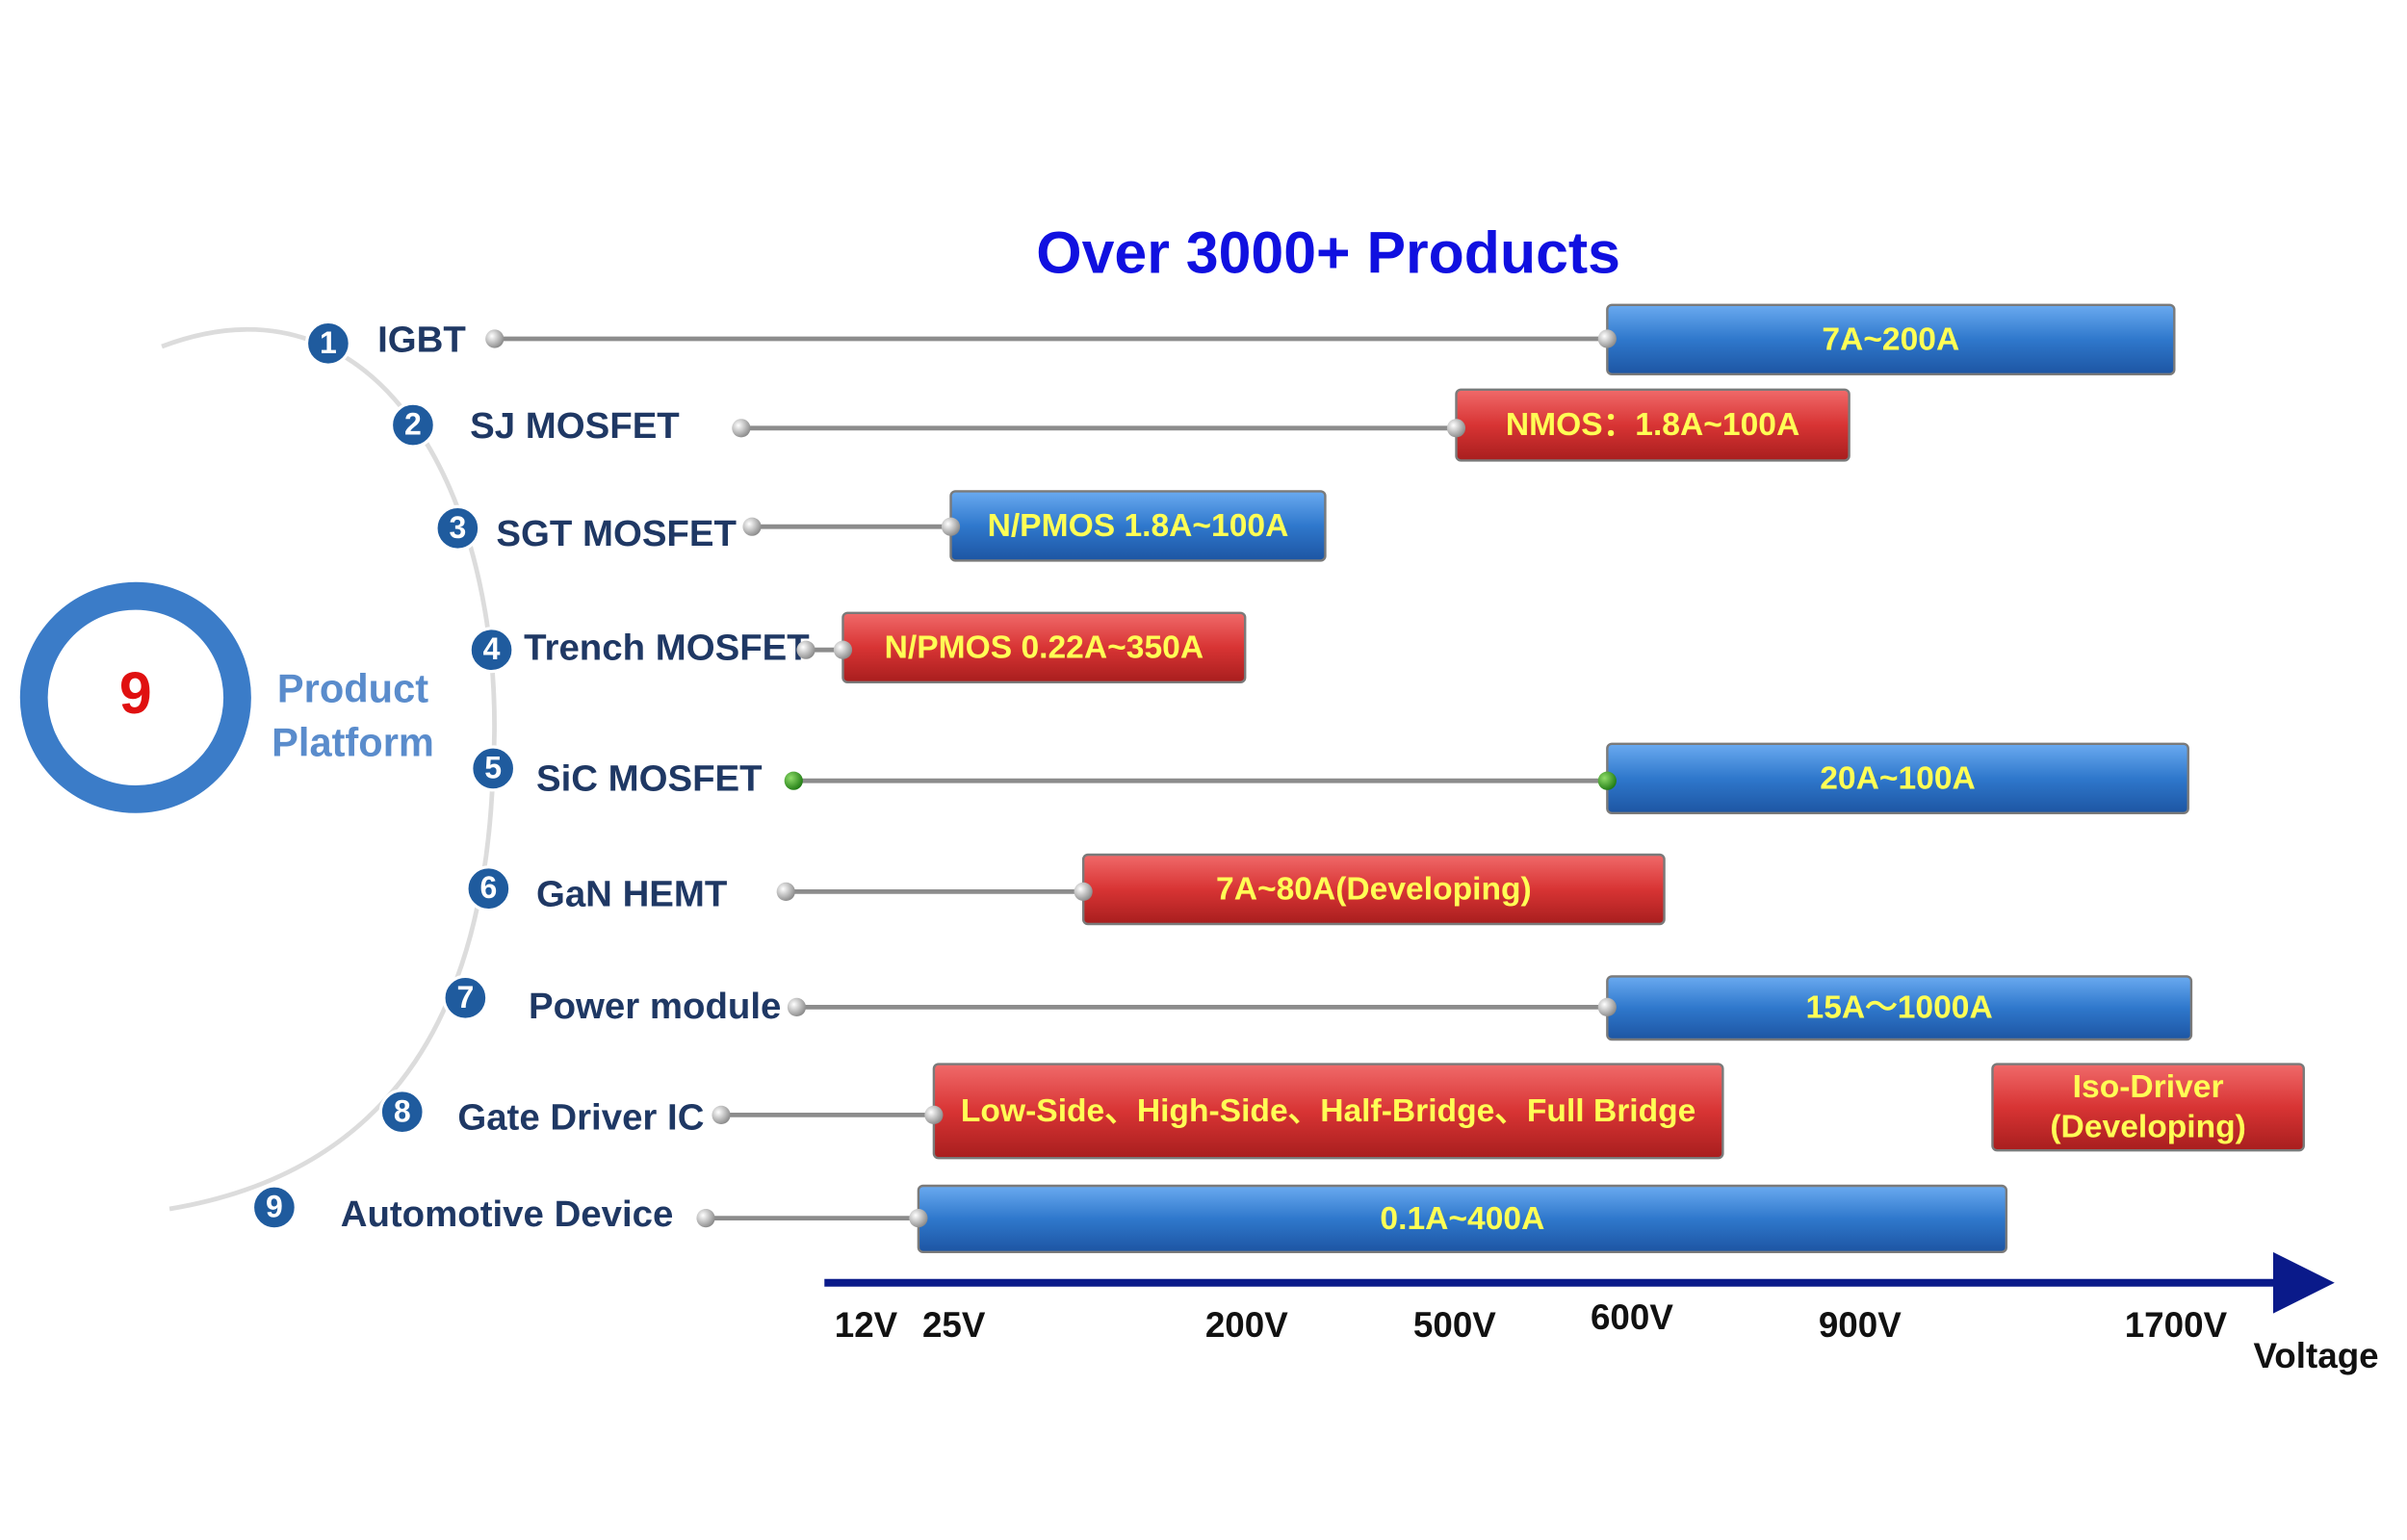 The height and width of the screenshot is (1540, 2407). I want to click on voltage-tick: 600V, so click(1632, 1317).